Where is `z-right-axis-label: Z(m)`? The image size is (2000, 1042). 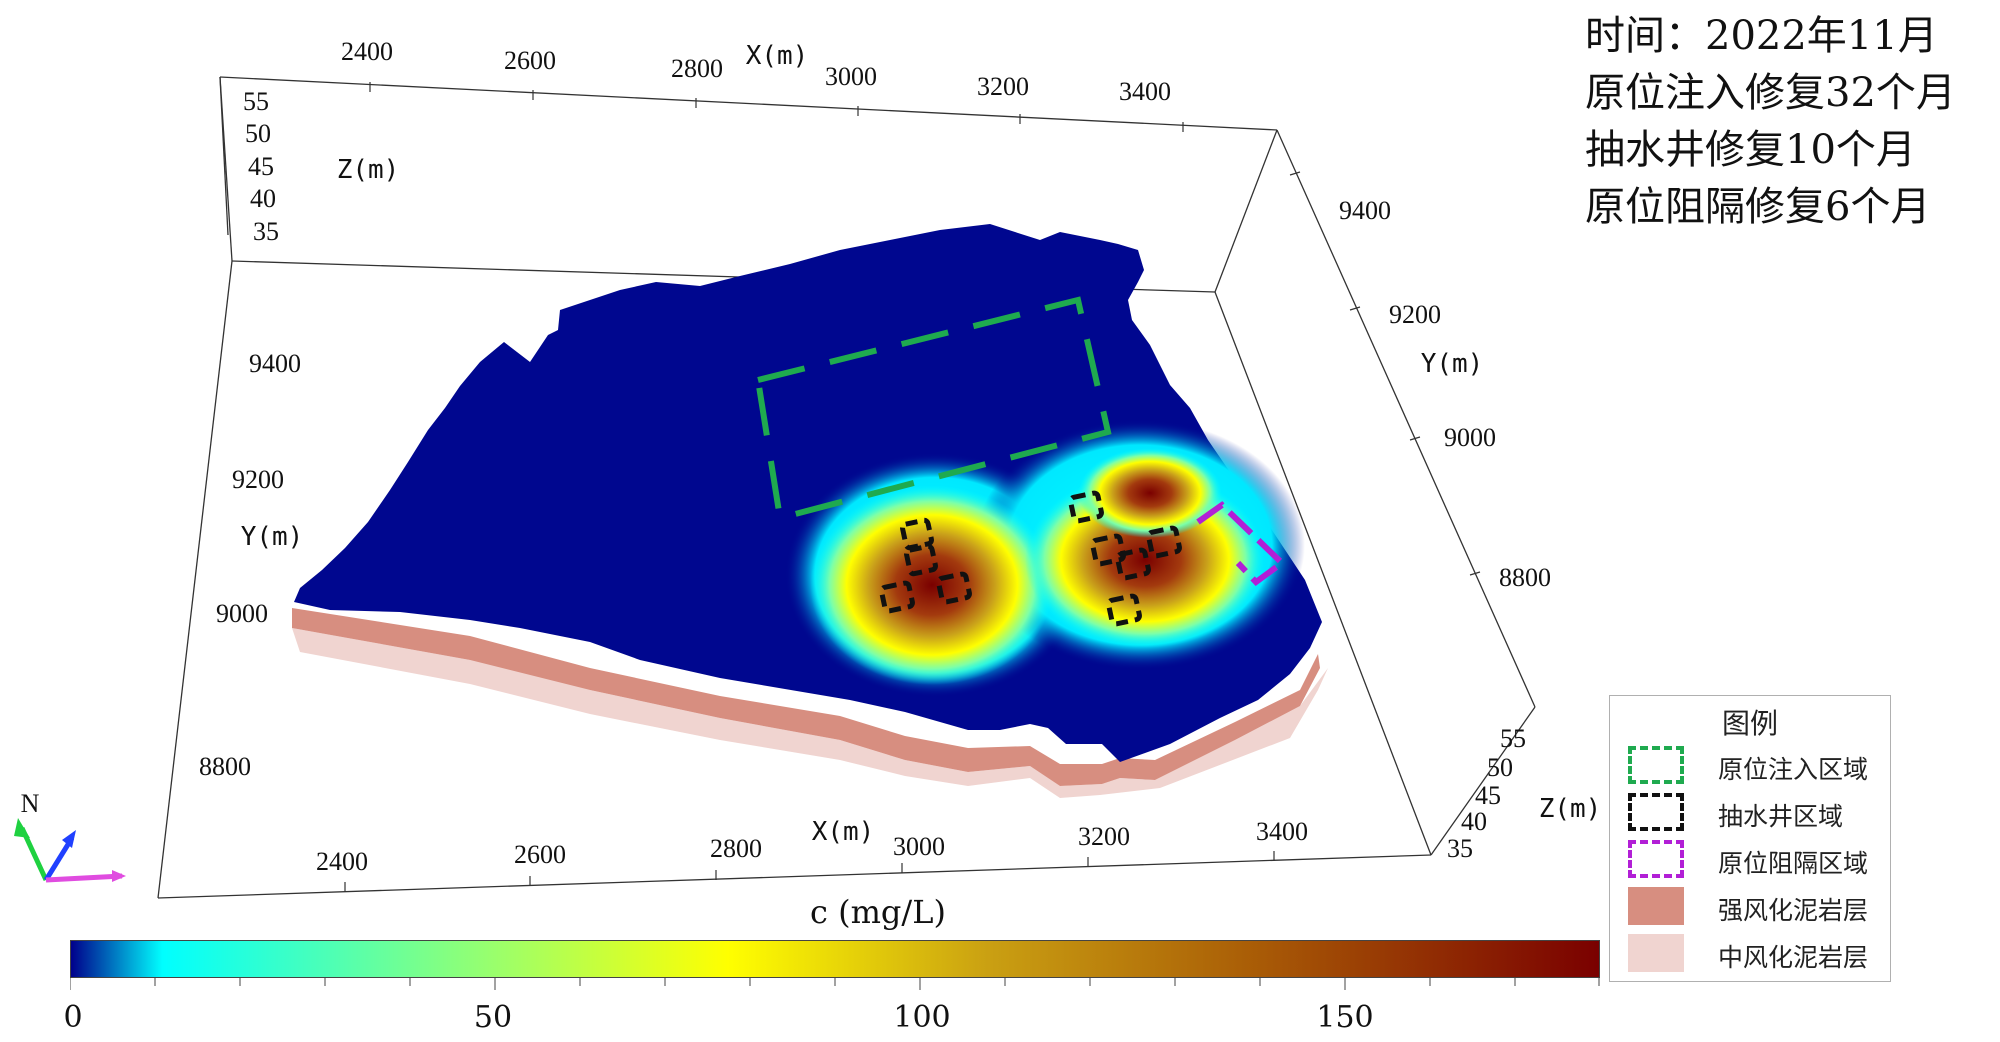
z-right-axis-label: Z(m) is located at coordinates (1570, 809).